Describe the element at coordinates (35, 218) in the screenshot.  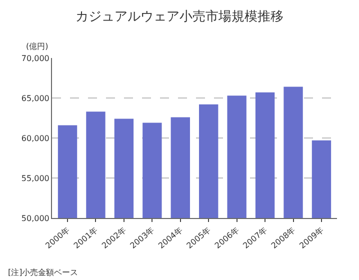
I see `y-tick-label: 50,000` at that location.